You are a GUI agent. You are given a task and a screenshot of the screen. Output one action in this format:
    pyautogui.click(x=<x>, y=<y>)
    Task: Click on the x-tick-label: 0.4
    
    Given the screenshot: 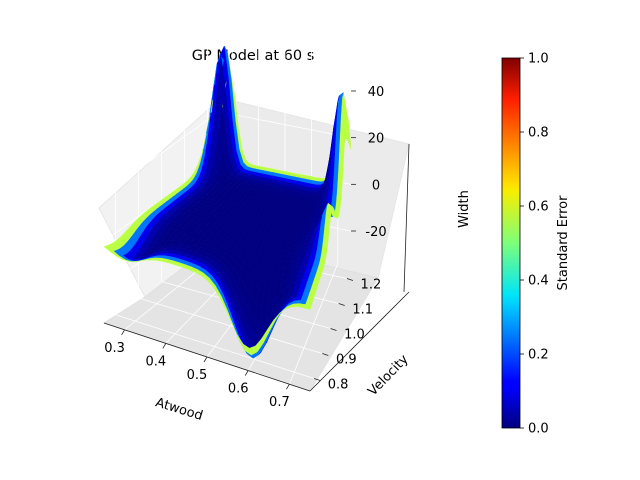 What is the action you would take?
    pyautogui.click(x=155, y=361)
    